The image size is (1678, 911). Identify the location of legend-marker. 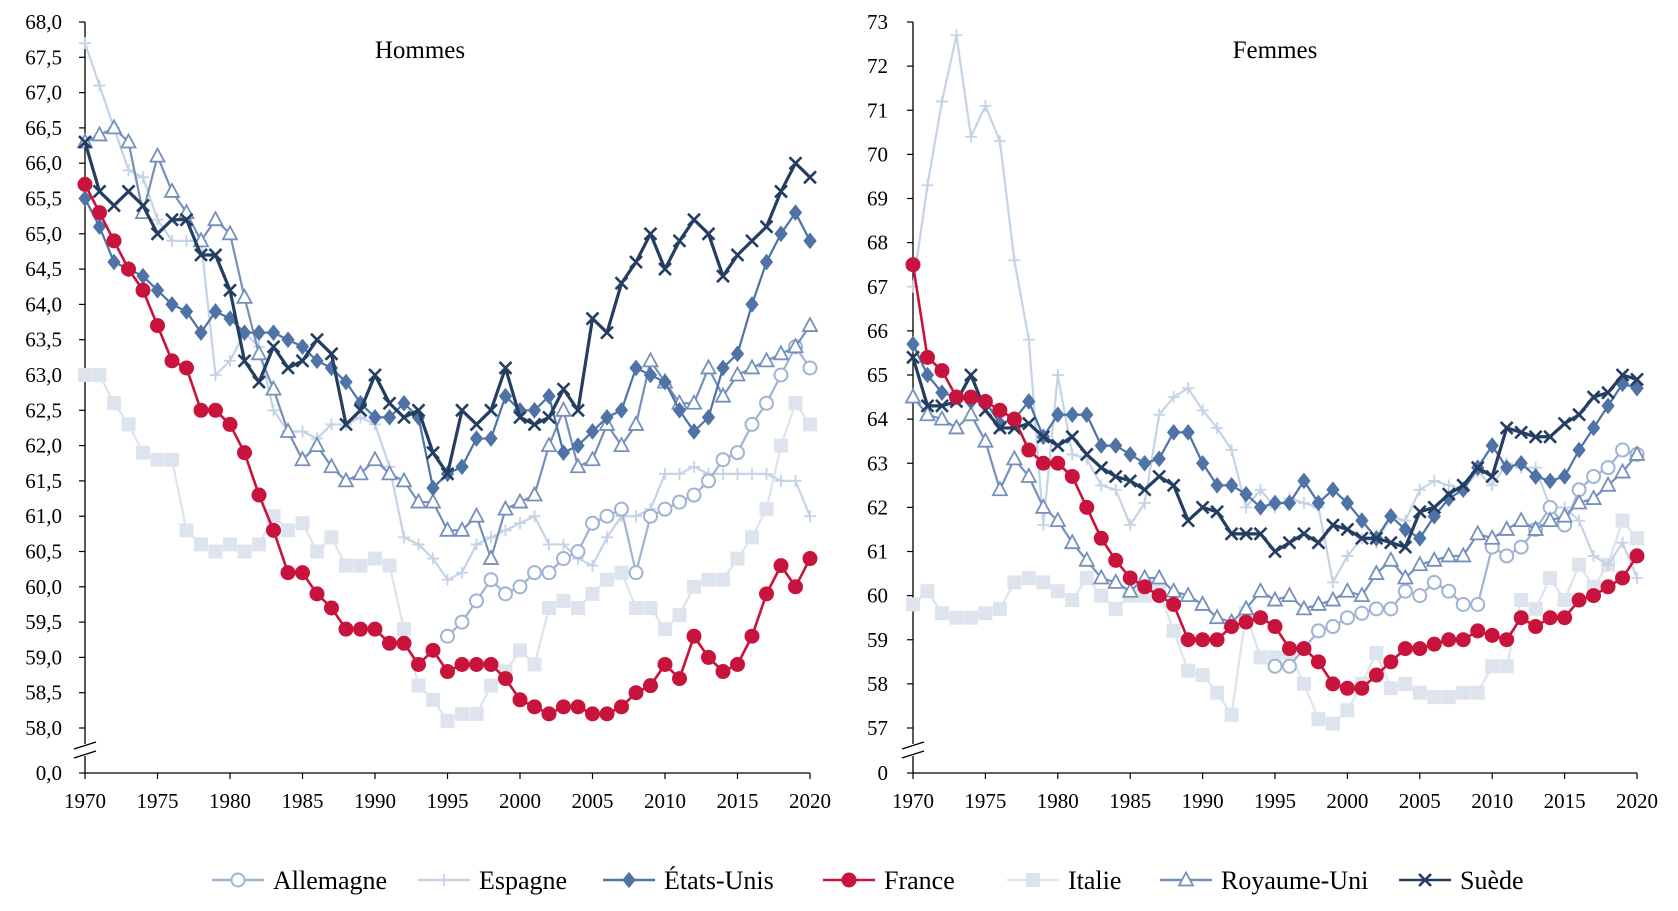
(444, 880).